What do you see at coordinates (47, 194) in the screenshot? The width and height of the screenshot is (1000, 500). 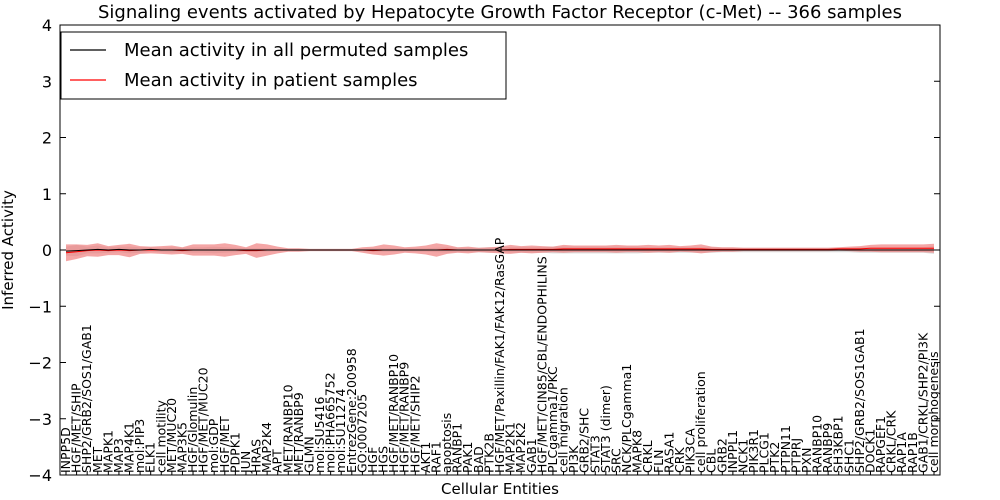 I see `y-tick-label: 1` at bounding box center [47, 194].